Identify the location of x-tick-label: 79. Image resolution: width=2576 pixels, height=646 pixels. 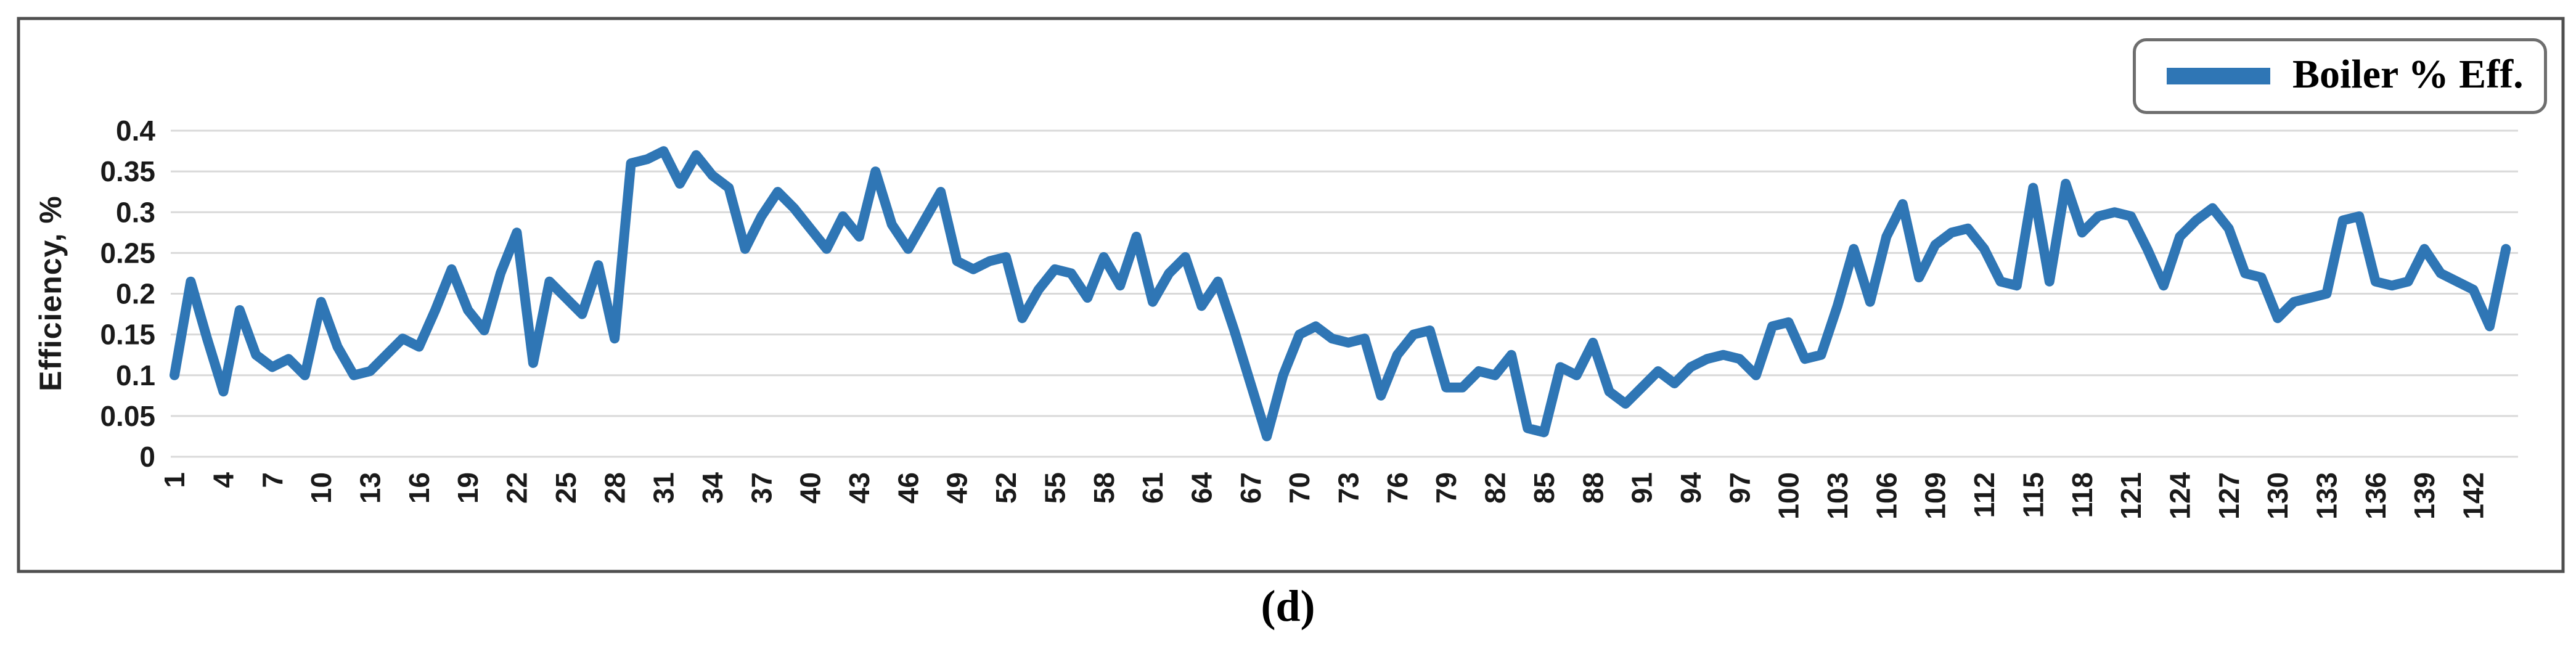
(1446, 488).